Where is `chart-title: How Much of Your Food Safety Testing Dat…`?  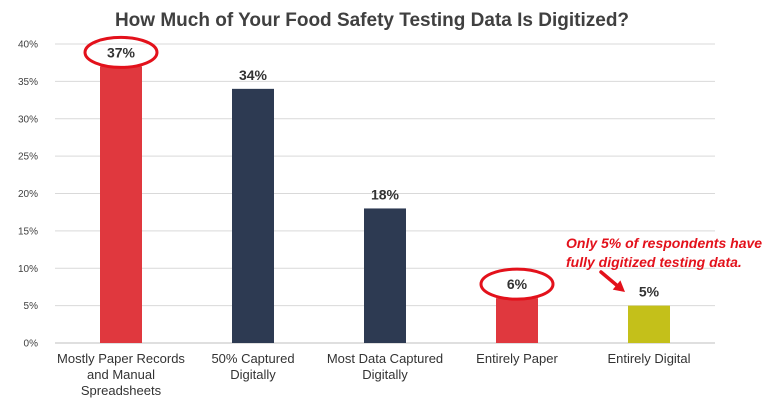 chart-title: How Much of Your Food Safety Testing Dat… is located at coordinates (372, 20).